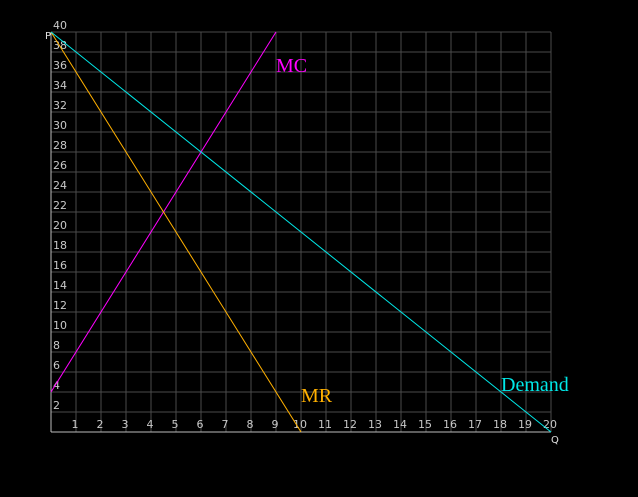  What do you see at coordinates (60, 85) in the screenshot?
I see `y-tick-label: 34` at bounding box center [60, 85].